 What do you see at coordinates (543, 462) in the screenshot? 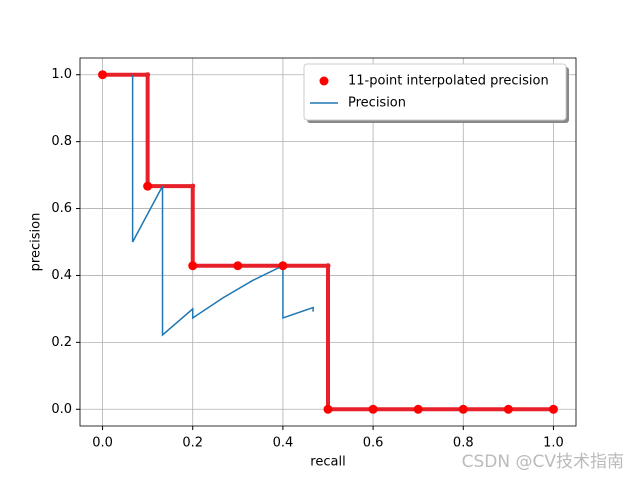
I see `watermark: CSDN @CV技术指南` at bounding box center [543, 462].